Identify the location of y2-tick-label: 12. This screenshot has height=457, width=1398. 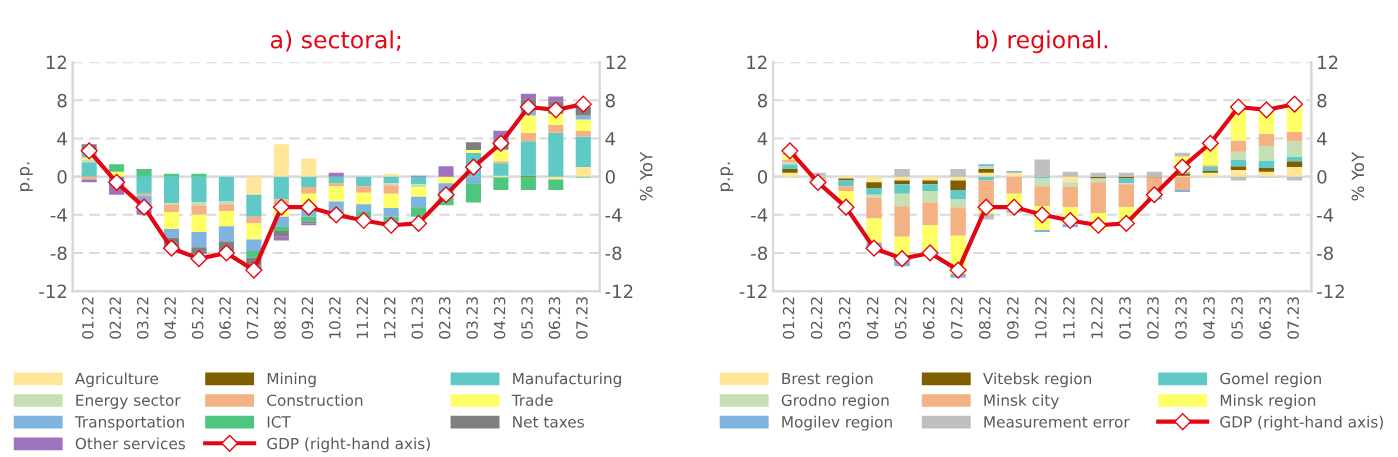
(616, 62).